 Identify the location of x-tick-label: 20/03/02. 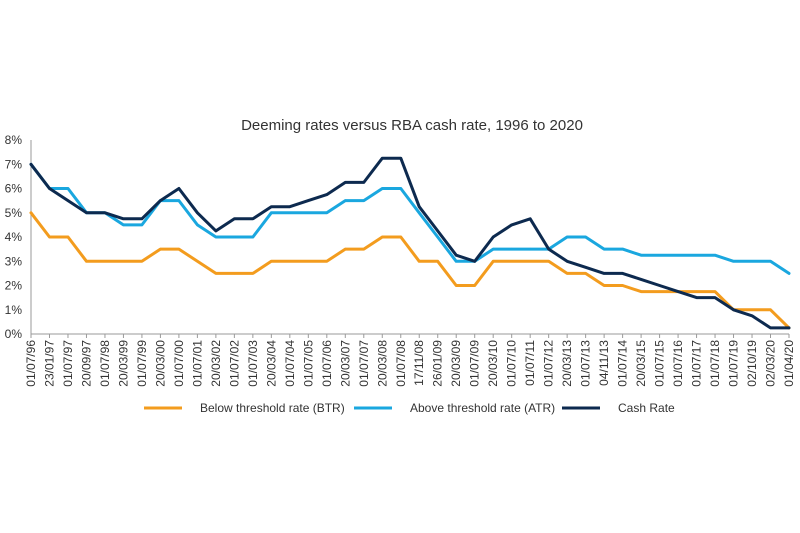
(216, 363).